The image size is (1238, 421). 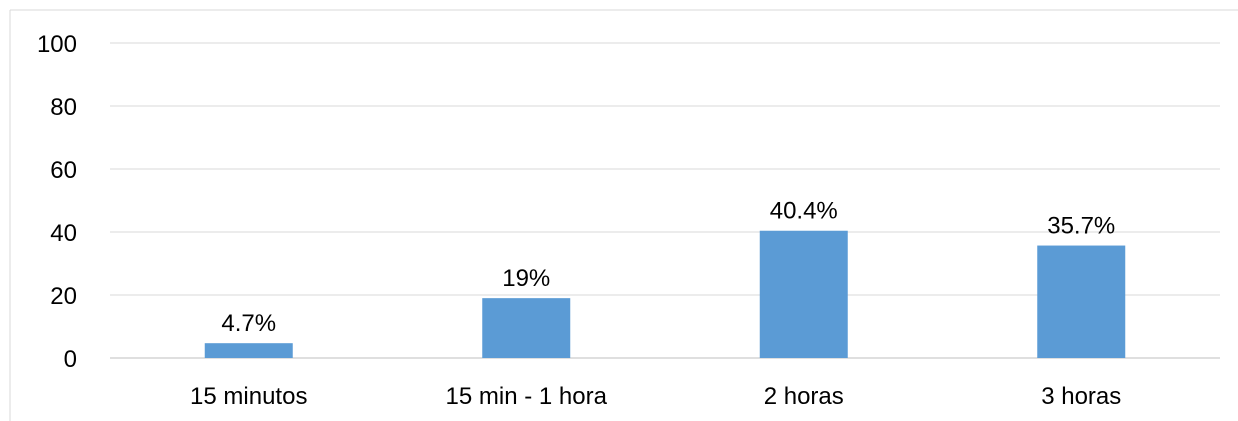 What do you see at coordinates (527, 396) in the screenshot?
I see `x-tick-label: 15 min - 1 hora` at bounding box center [527, 396].